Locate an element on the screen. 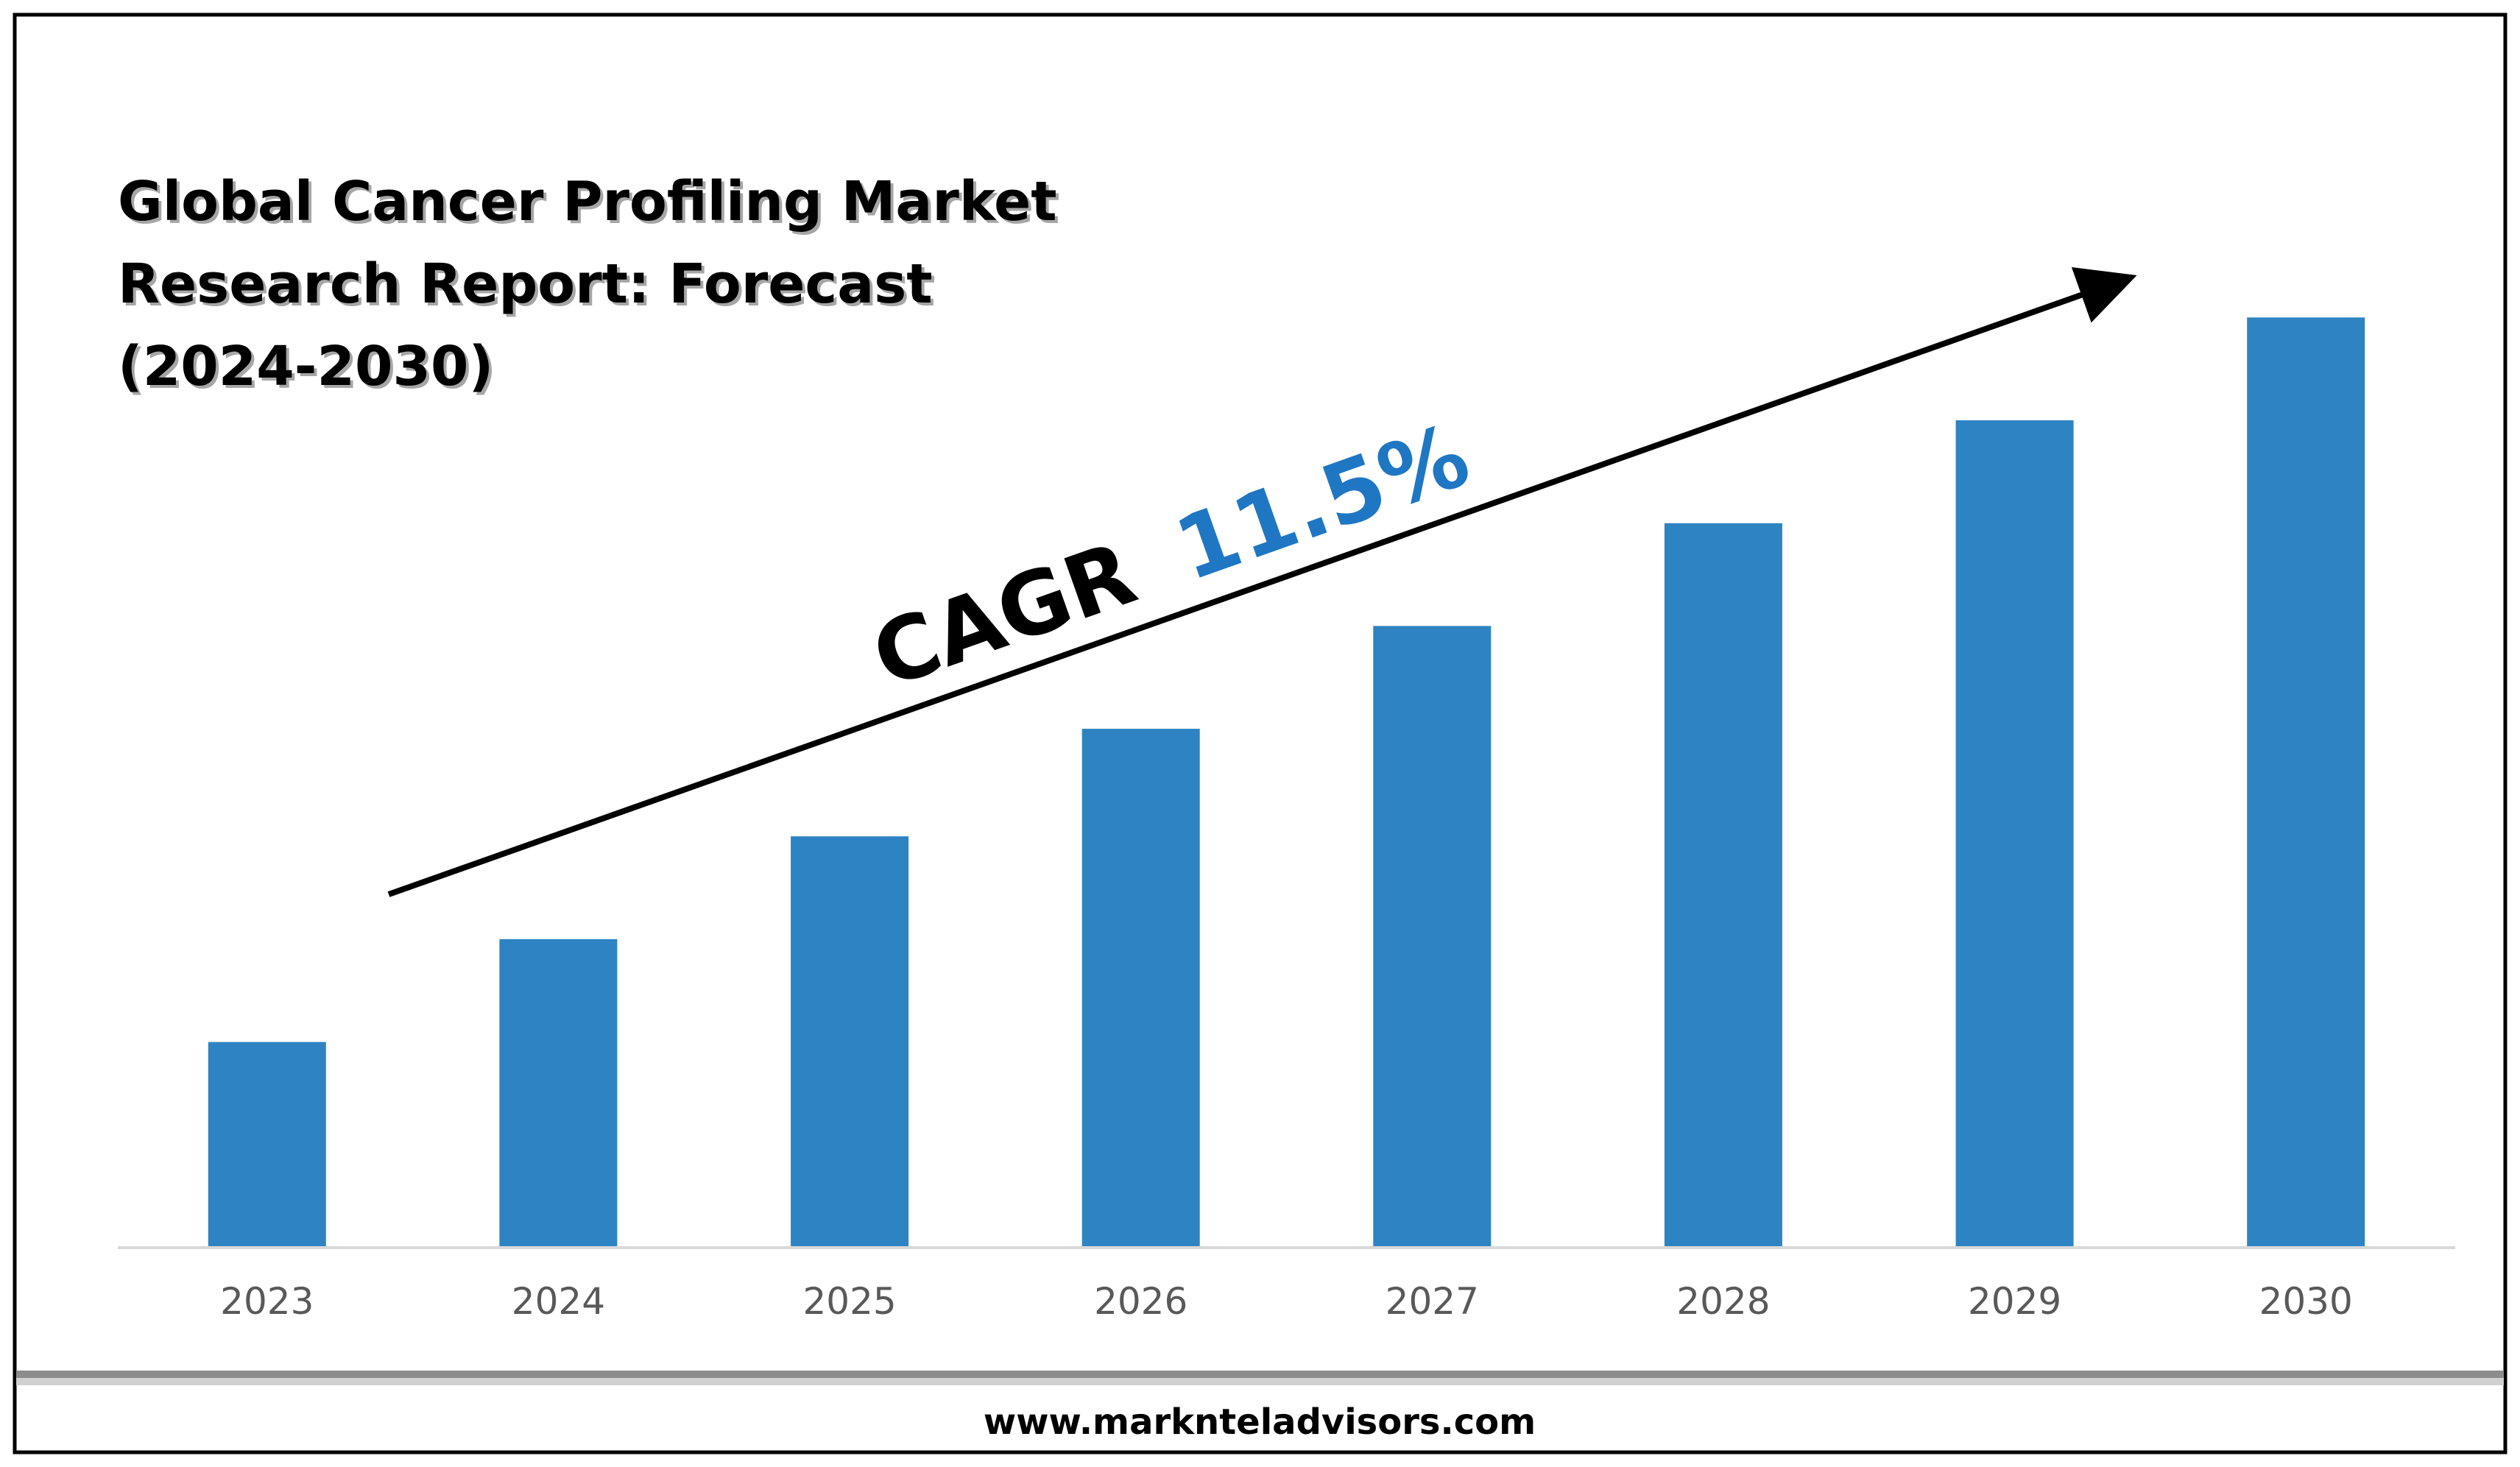 The image size is (2520, 1467). bar-2029 is located at coordinates (2014, 834).